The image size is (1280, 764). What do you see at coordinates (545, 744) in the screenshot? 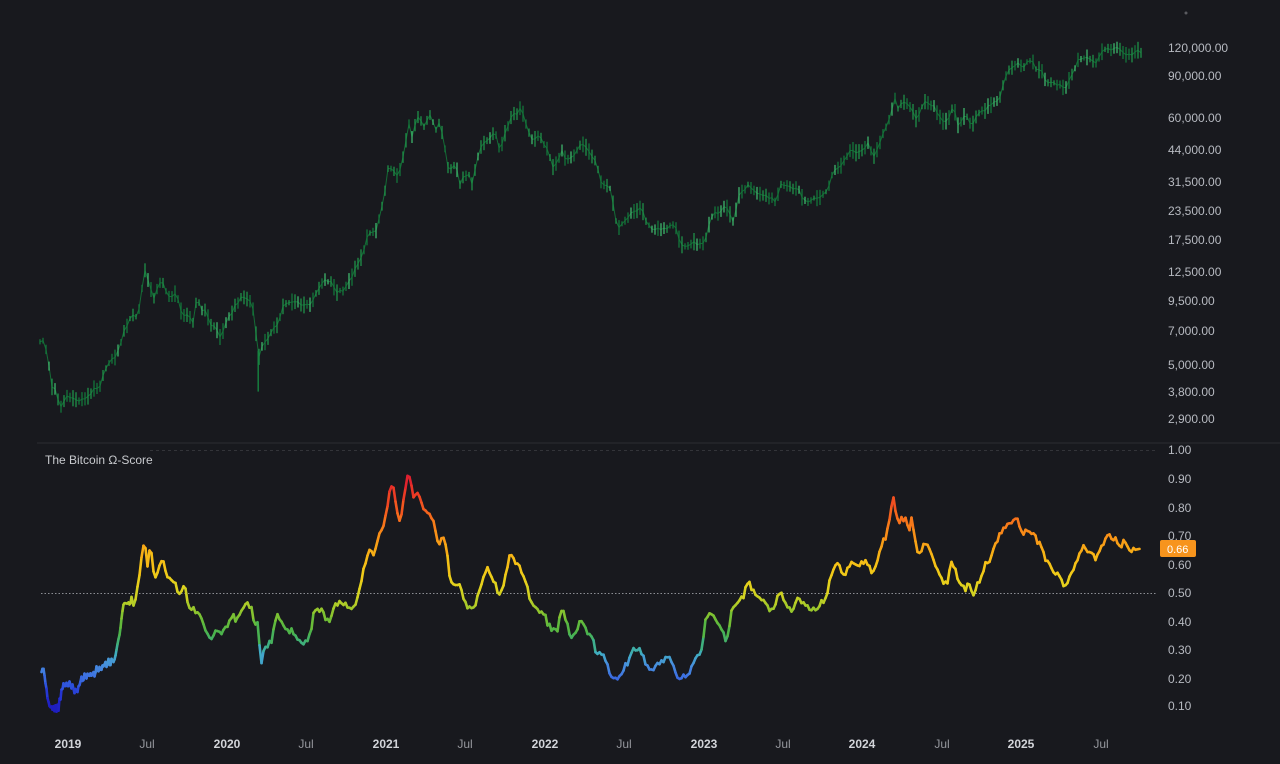
I see `svg-text: 2022` at bounding box center [545, 744].